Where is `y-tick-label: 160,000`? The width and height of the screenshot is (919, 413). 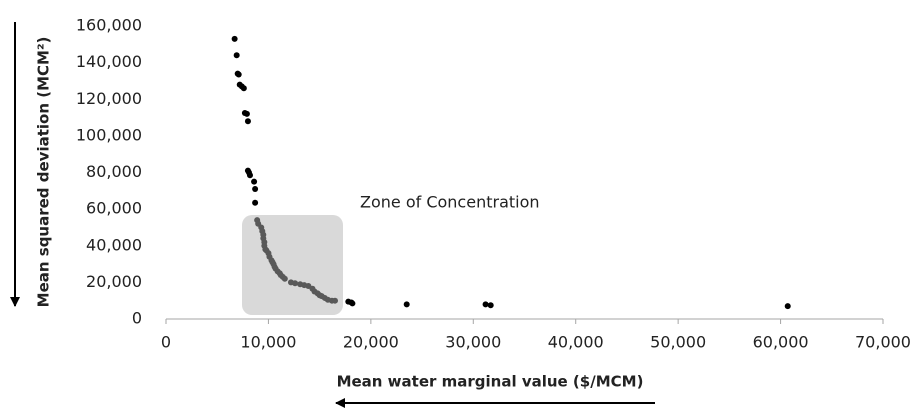
y-tick-label: 160,000 is located at coordinates (109, 25).